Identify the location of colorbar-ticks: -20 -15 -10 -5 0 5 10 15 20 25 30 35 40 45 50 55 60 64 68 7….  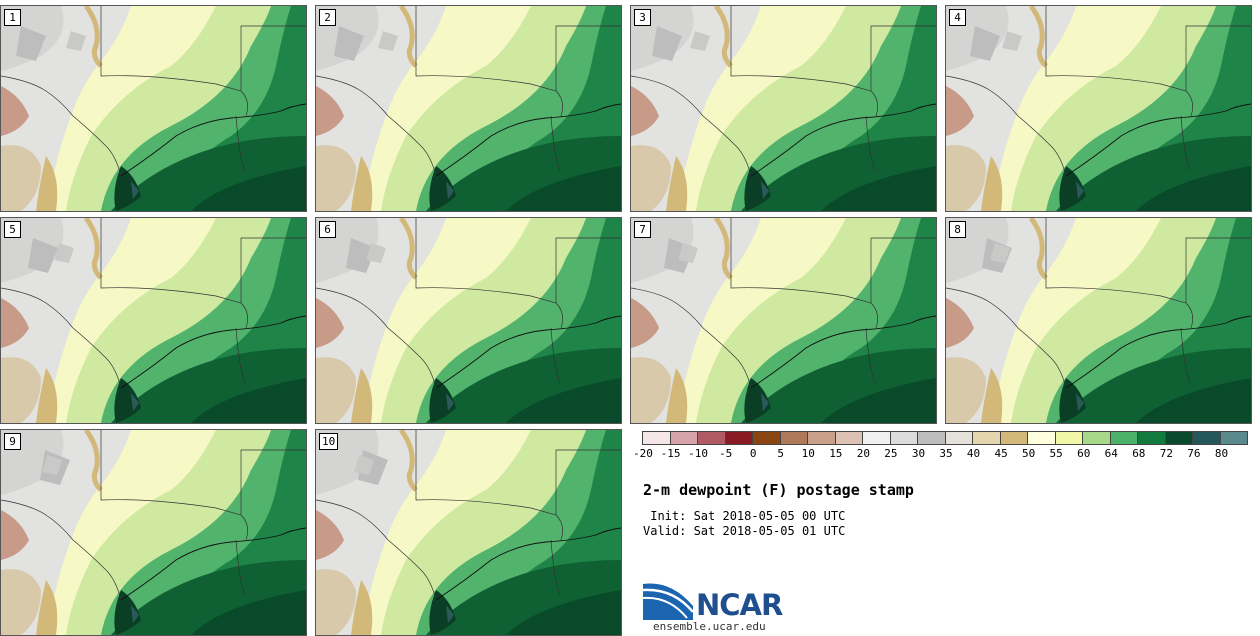
(940, 453).